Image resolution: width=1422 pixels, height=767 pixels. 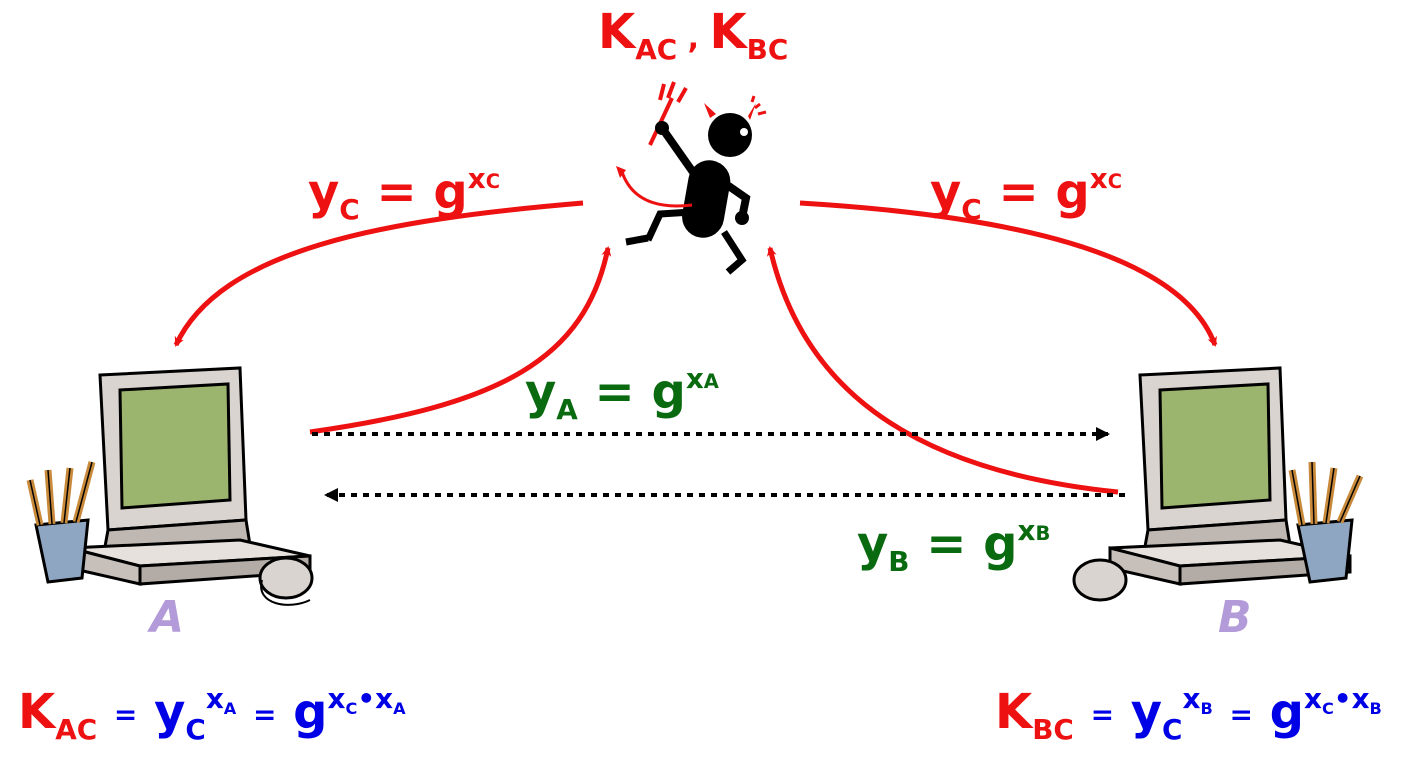 What do you see at coordinates (691, 178) in the screenshot?
I see `devil-icon` at bounding box center [691, 178].